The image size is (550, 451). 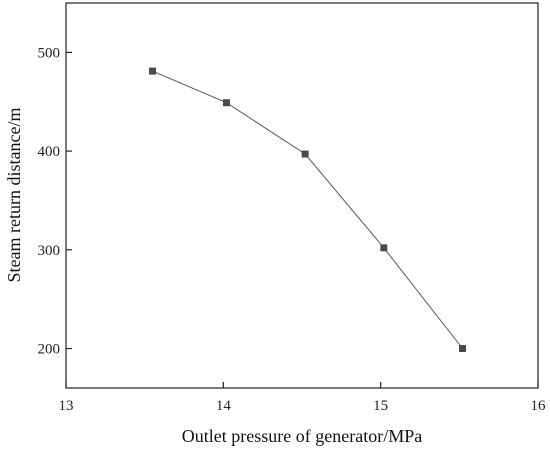 I want to click on x-tick-label: 15, so click(x=380, y=406).